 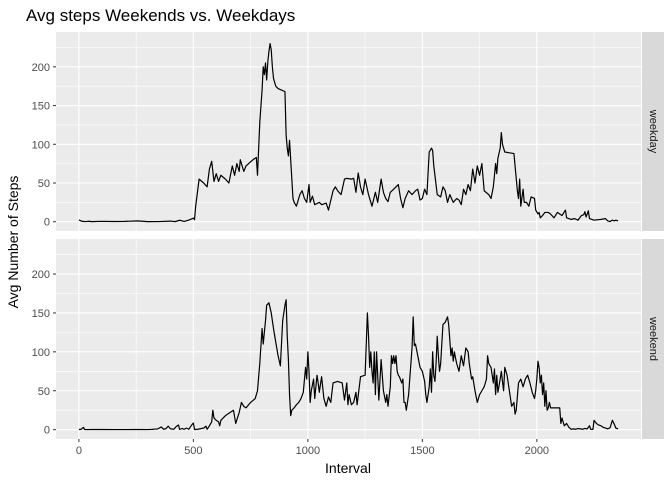 I want to click on facet-strip-label: weekday, so click(x=653, y=131).